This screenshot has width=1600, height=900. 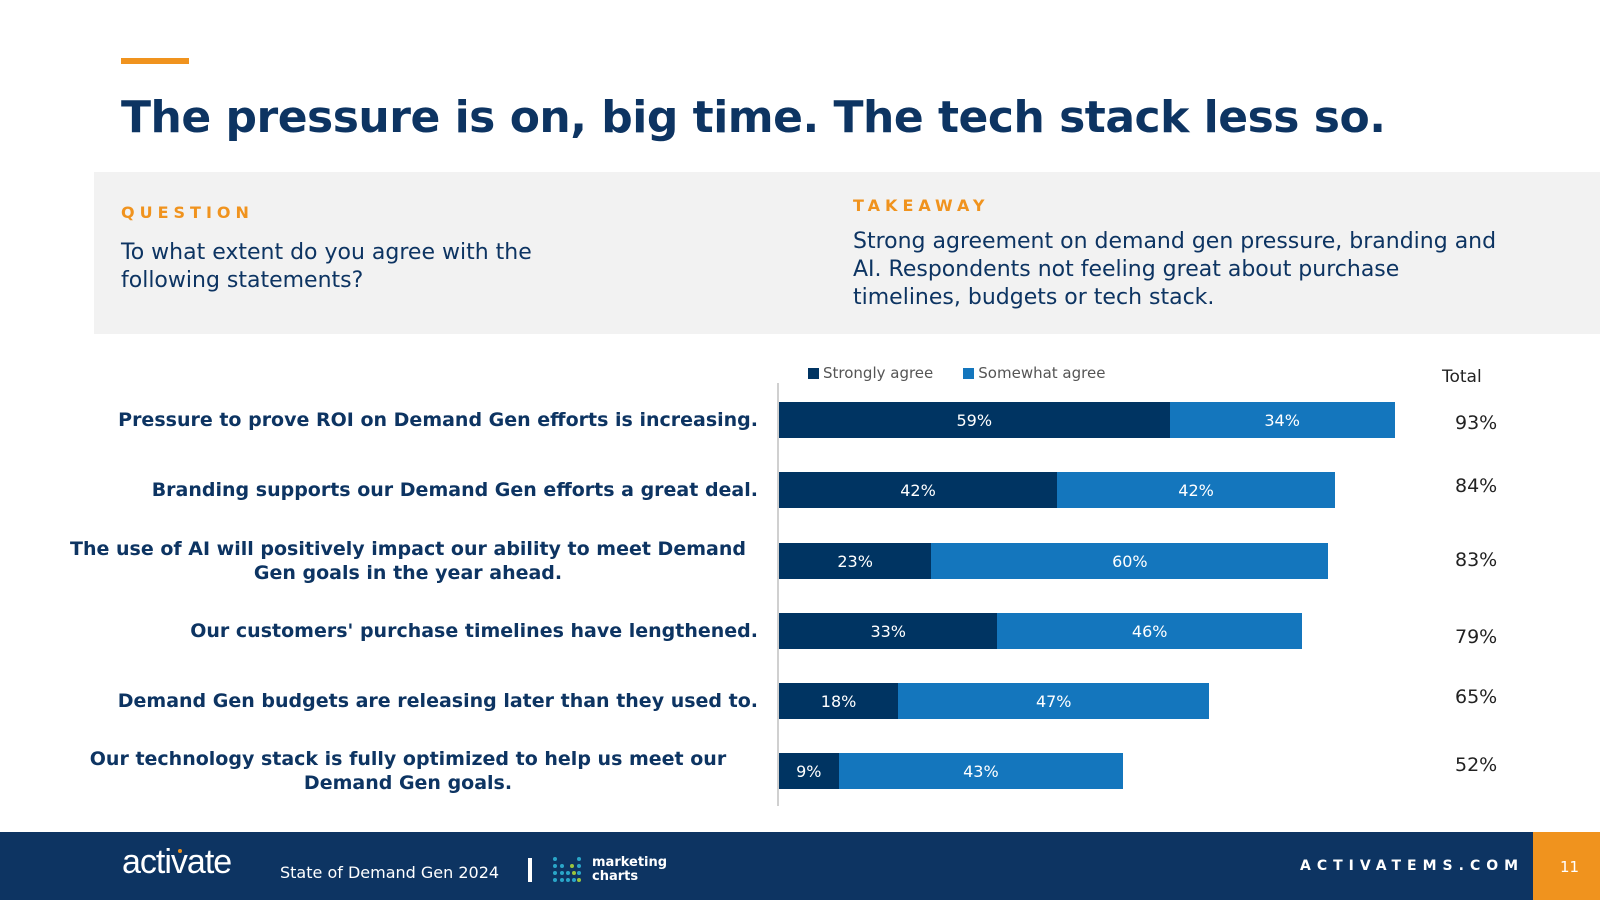 I want to click on footer, so click(x=800, y=866).